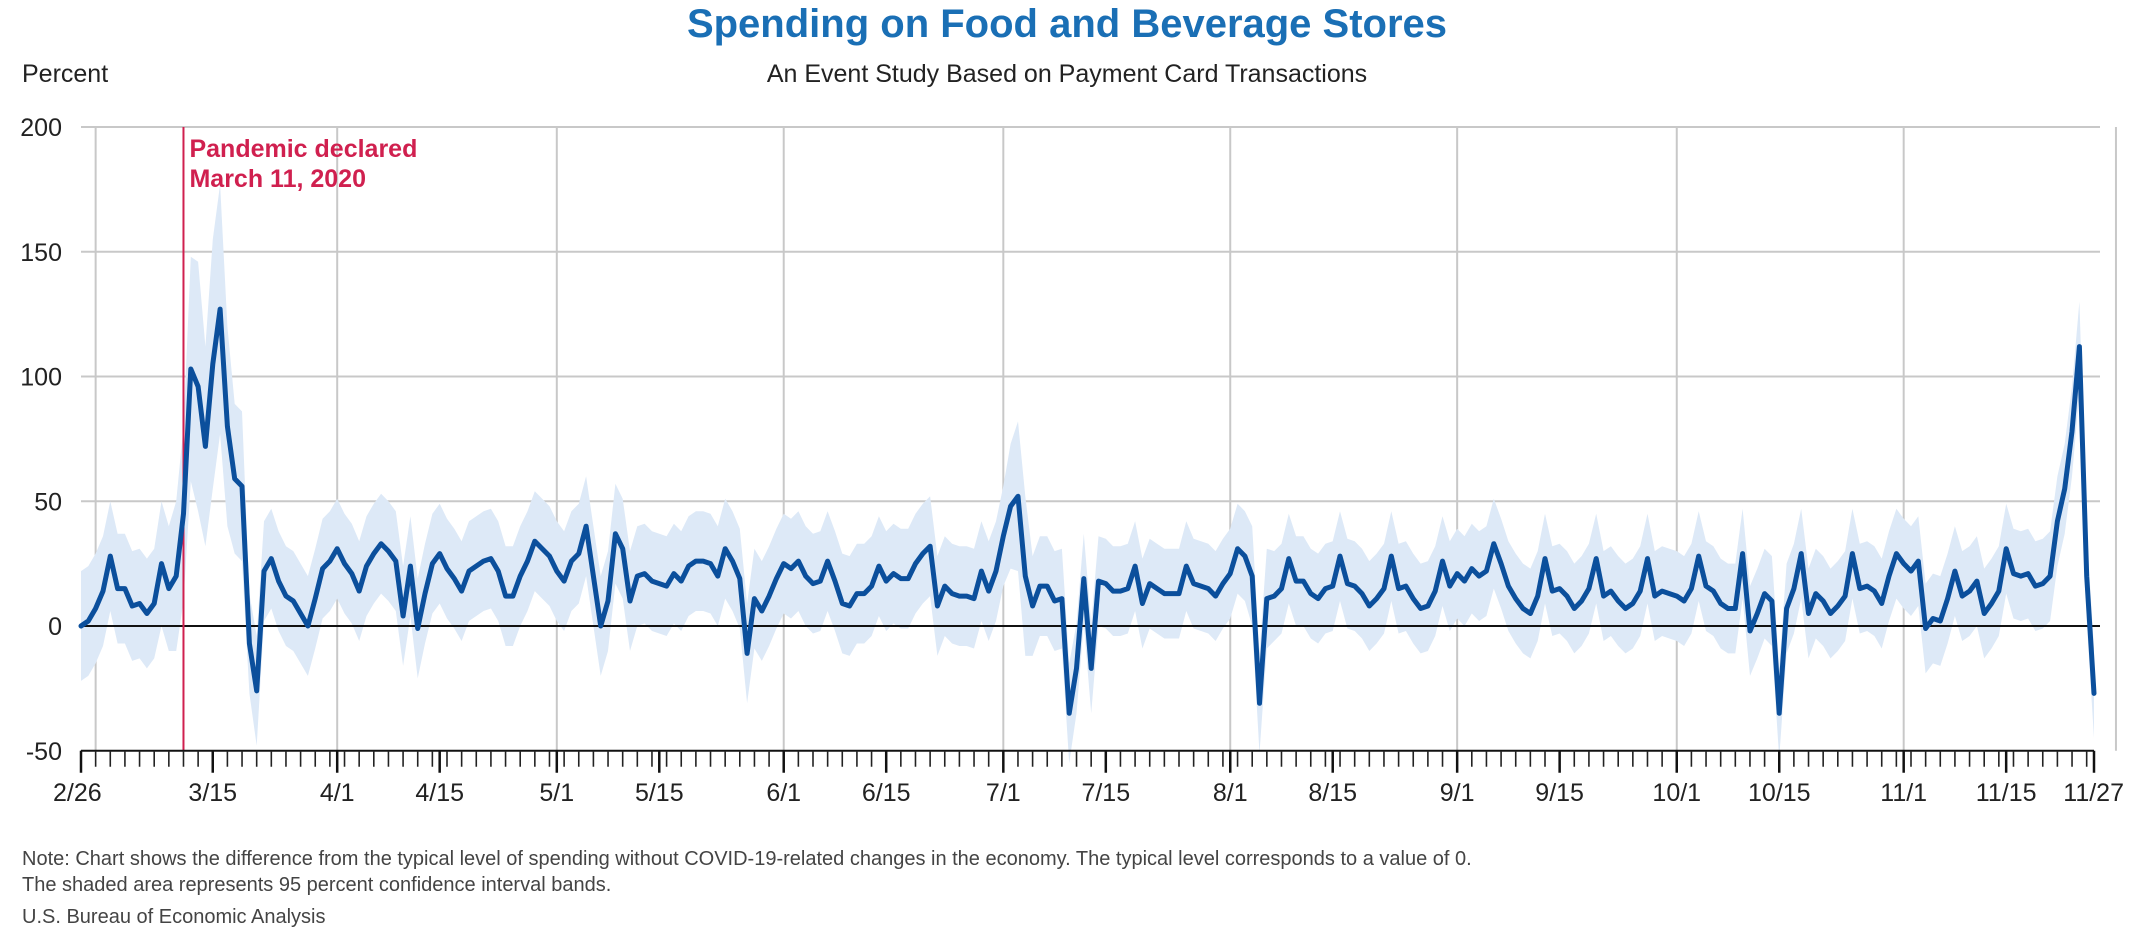 The image size is (2134, 938). I want to click on x-tick-label: 10/1, so click(1676, 793).